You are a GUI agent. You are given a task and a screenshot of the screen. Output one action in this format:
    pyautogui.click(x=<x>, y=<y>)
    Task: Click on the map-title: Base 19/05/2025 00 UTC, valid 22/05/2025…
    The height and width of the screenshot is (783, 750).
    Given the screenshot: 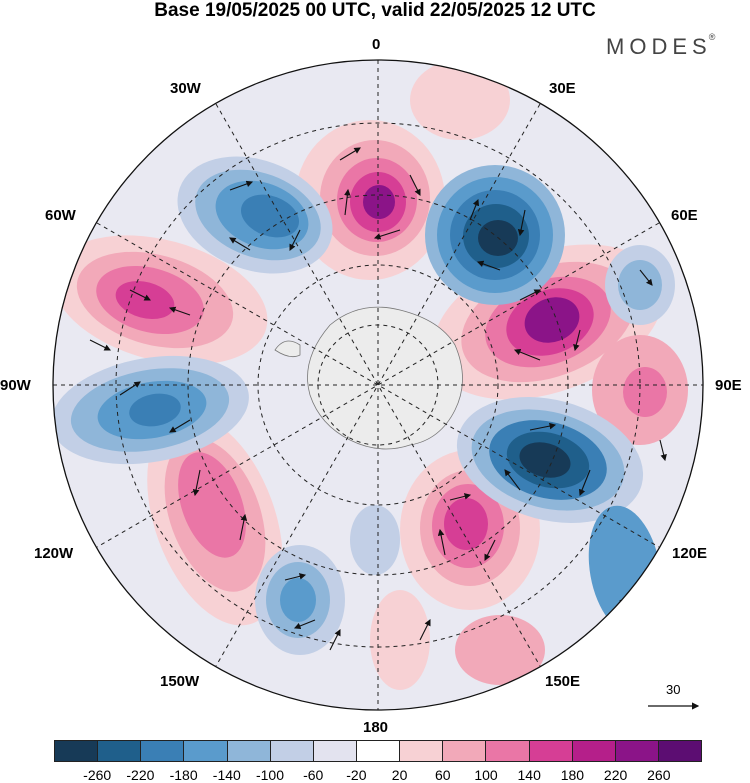 What is the action you would take?
    pyautogui.click(x=375, y=10)
    